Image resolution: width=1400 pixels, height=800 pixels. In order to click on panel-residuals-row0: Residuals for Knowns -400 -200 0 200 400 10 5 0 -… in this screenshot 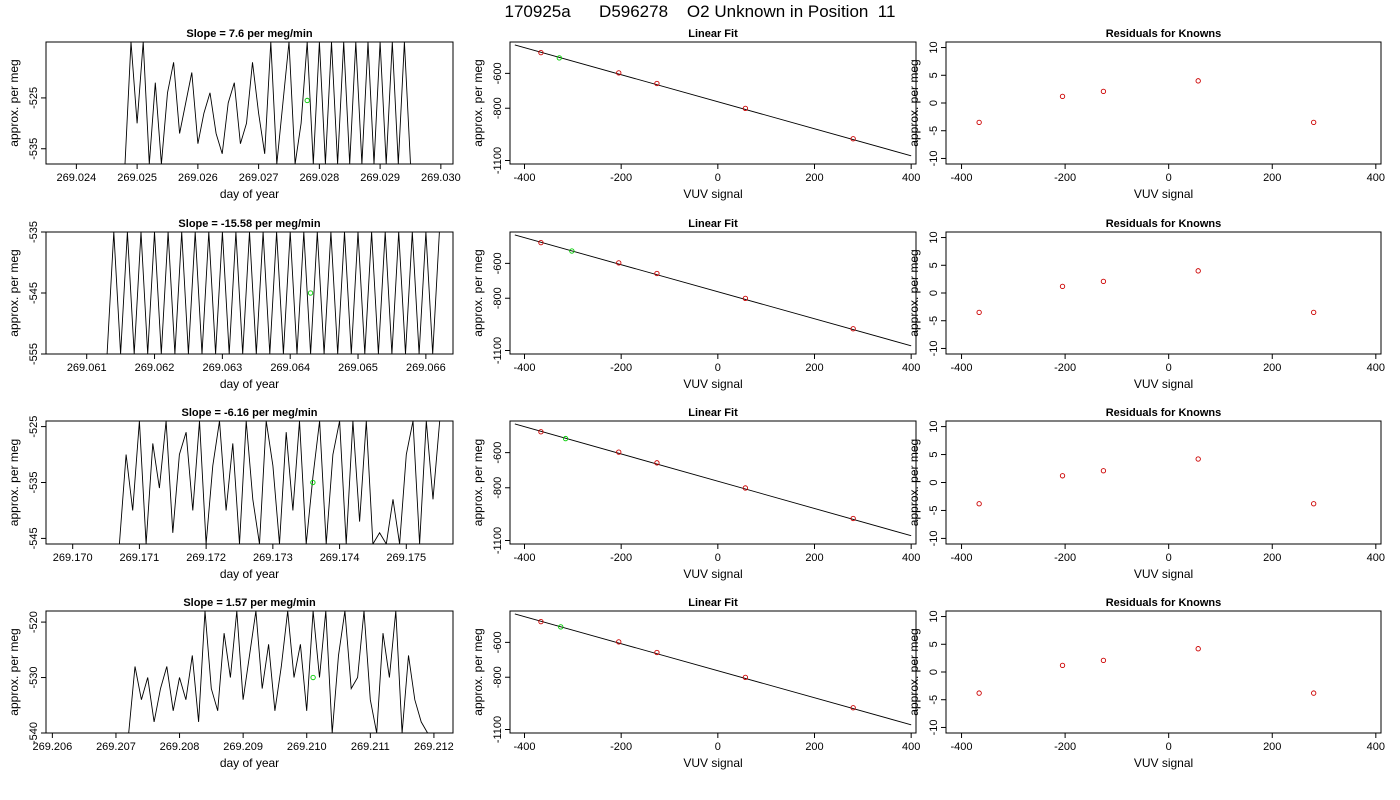, I will do `click(1146, 114)`.